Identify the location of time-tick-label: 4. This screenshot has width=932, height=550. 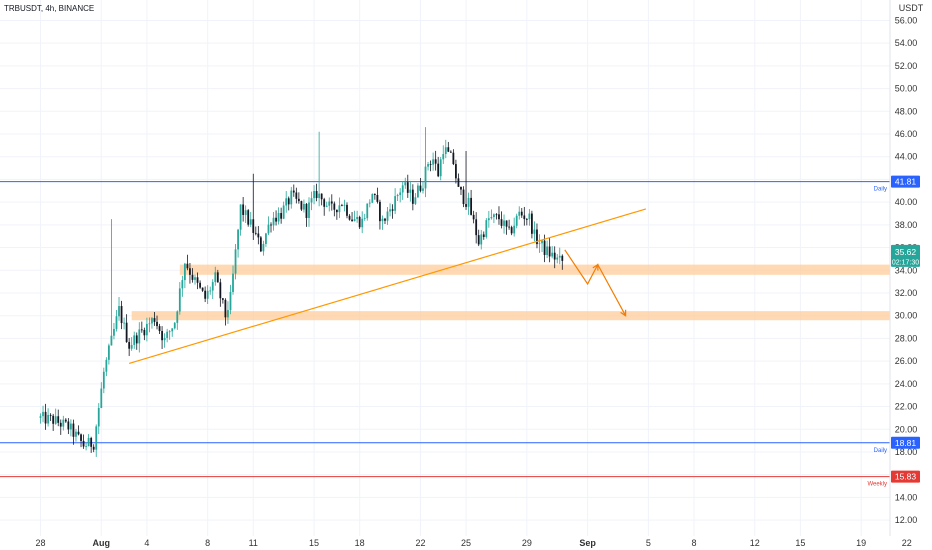
(146, 543).